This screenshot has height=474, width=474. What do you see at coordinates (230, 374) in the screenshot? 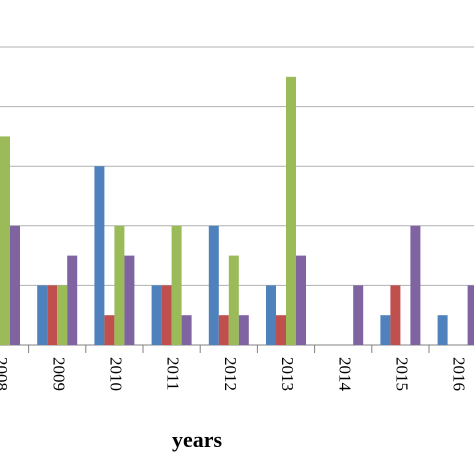
I see `x-tick-label: 2012` at bounding box center [230, 374].